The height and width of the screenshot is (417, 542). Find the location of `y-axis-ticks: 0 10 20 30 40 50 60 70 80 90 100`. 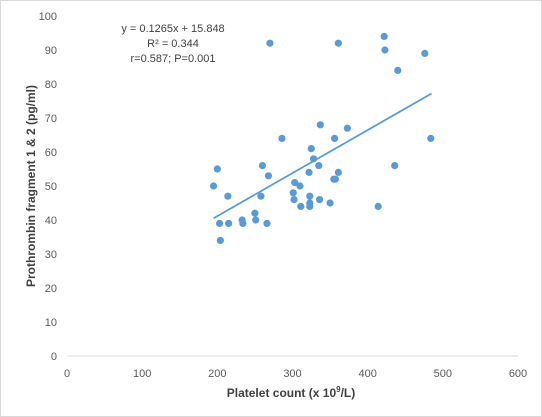

y-axis-ticks: 0 10 20 30 40 50 60 70 80 90 100 is located at coordinates (48, 187).